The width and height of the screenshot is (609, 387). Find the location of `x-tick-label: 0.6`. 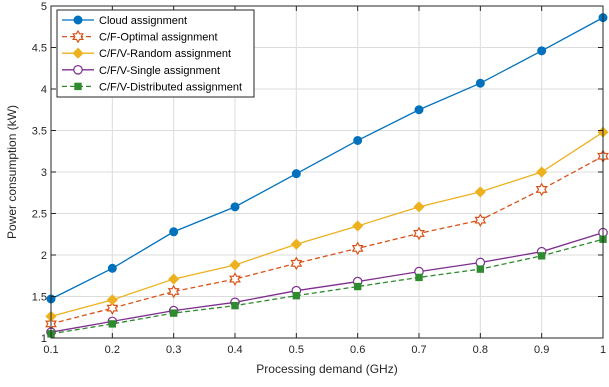

x-tick-label: 0.6 is located at coordinates (357, 350).